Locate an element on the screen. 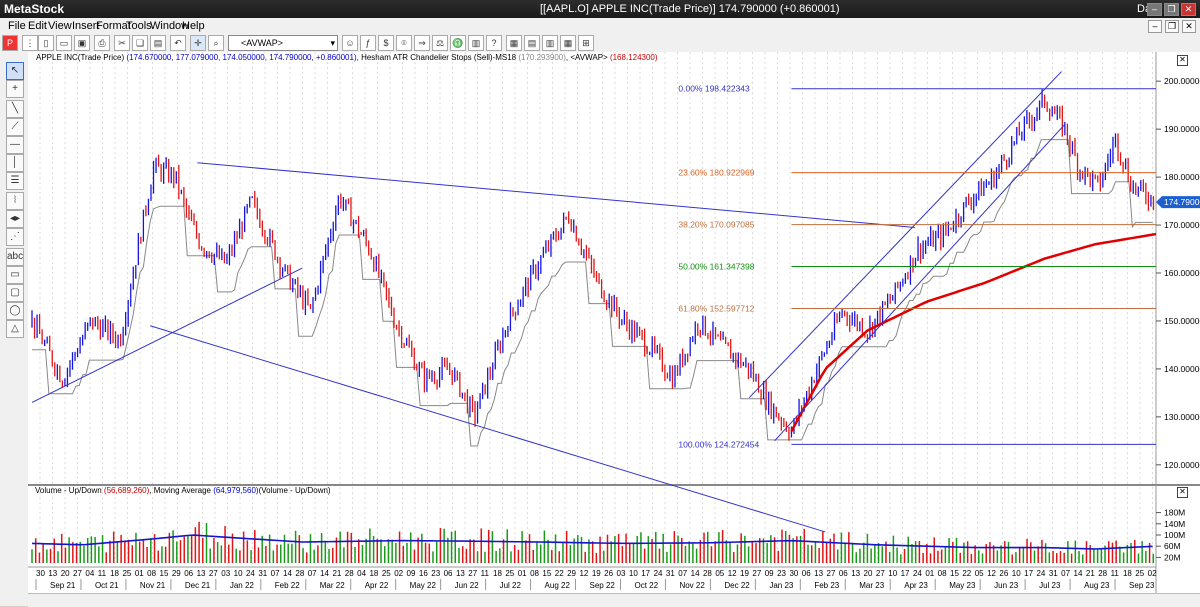  avwap-line is located at coordinates (973, 332).